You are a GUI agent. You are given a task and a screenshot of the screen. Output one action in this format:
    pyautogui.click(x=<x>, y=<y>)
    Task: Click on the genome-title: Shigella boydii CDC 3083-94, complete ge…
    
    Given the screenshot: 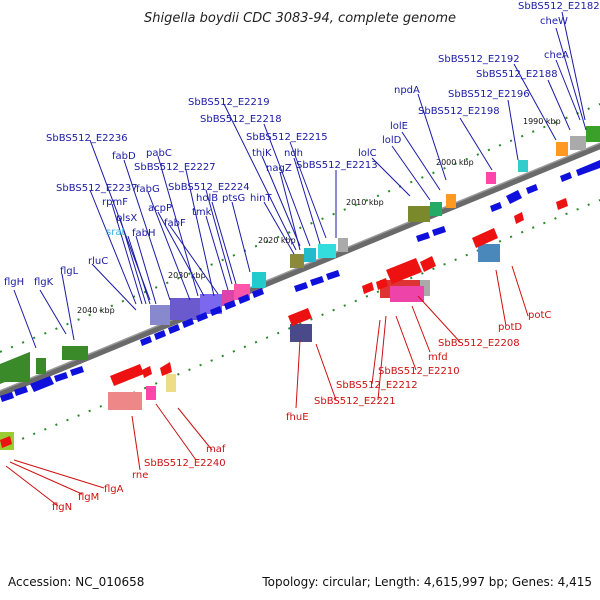 What is the action you would take?
    pyautogui.click(x=300, y=18)
    